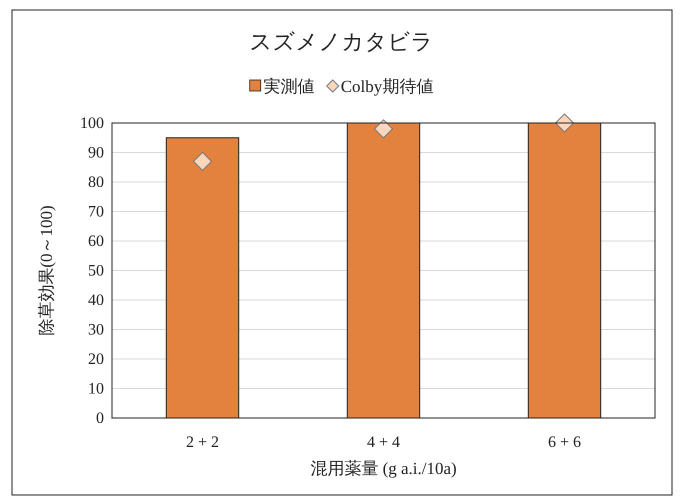  I want to click on y-tick-label: 10, so click(96, 389).